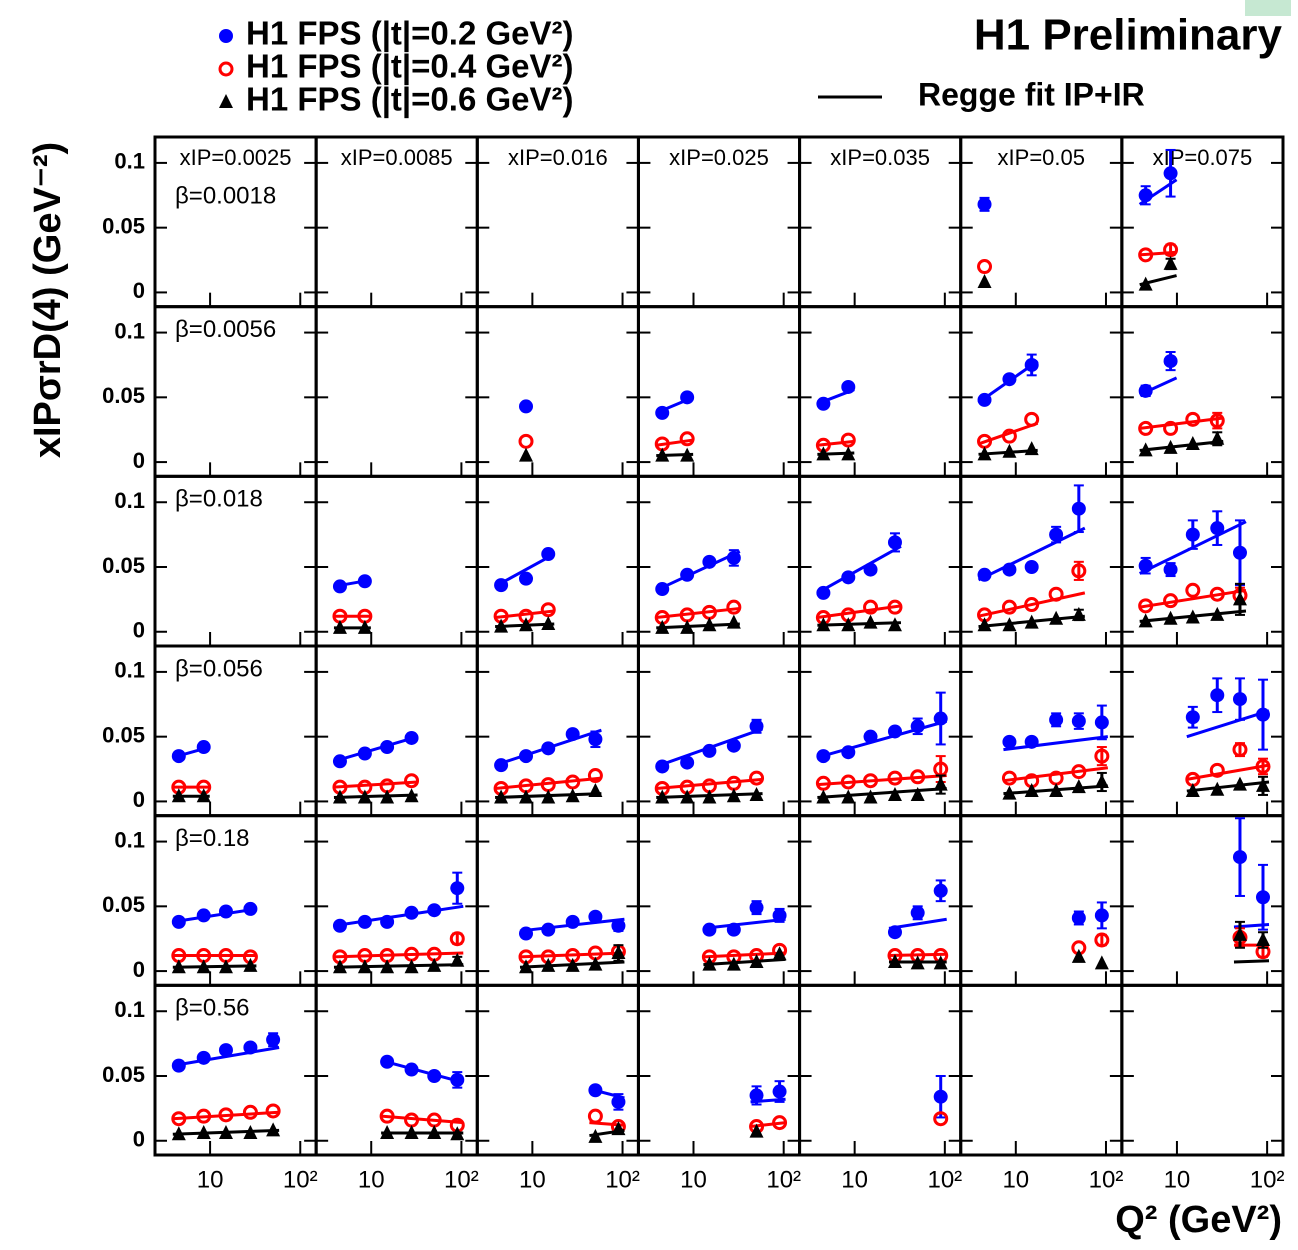 This screenshot has height=1250, width=1298. Describe the element at coordinates (1128, 35) in the screenshot. I see `chart-title: H1 Preliminary` at that location.